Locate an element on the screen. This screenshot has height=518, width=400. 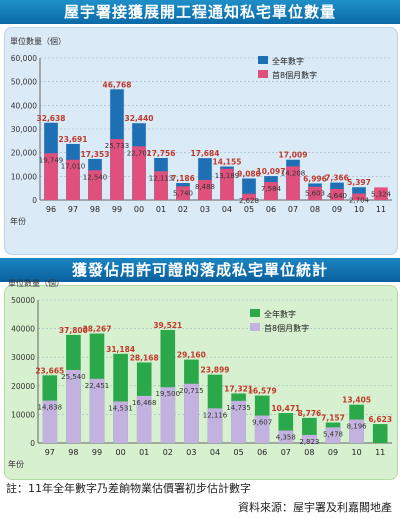
data-label-8m: 2,823 is located at coordinates (309, 442).